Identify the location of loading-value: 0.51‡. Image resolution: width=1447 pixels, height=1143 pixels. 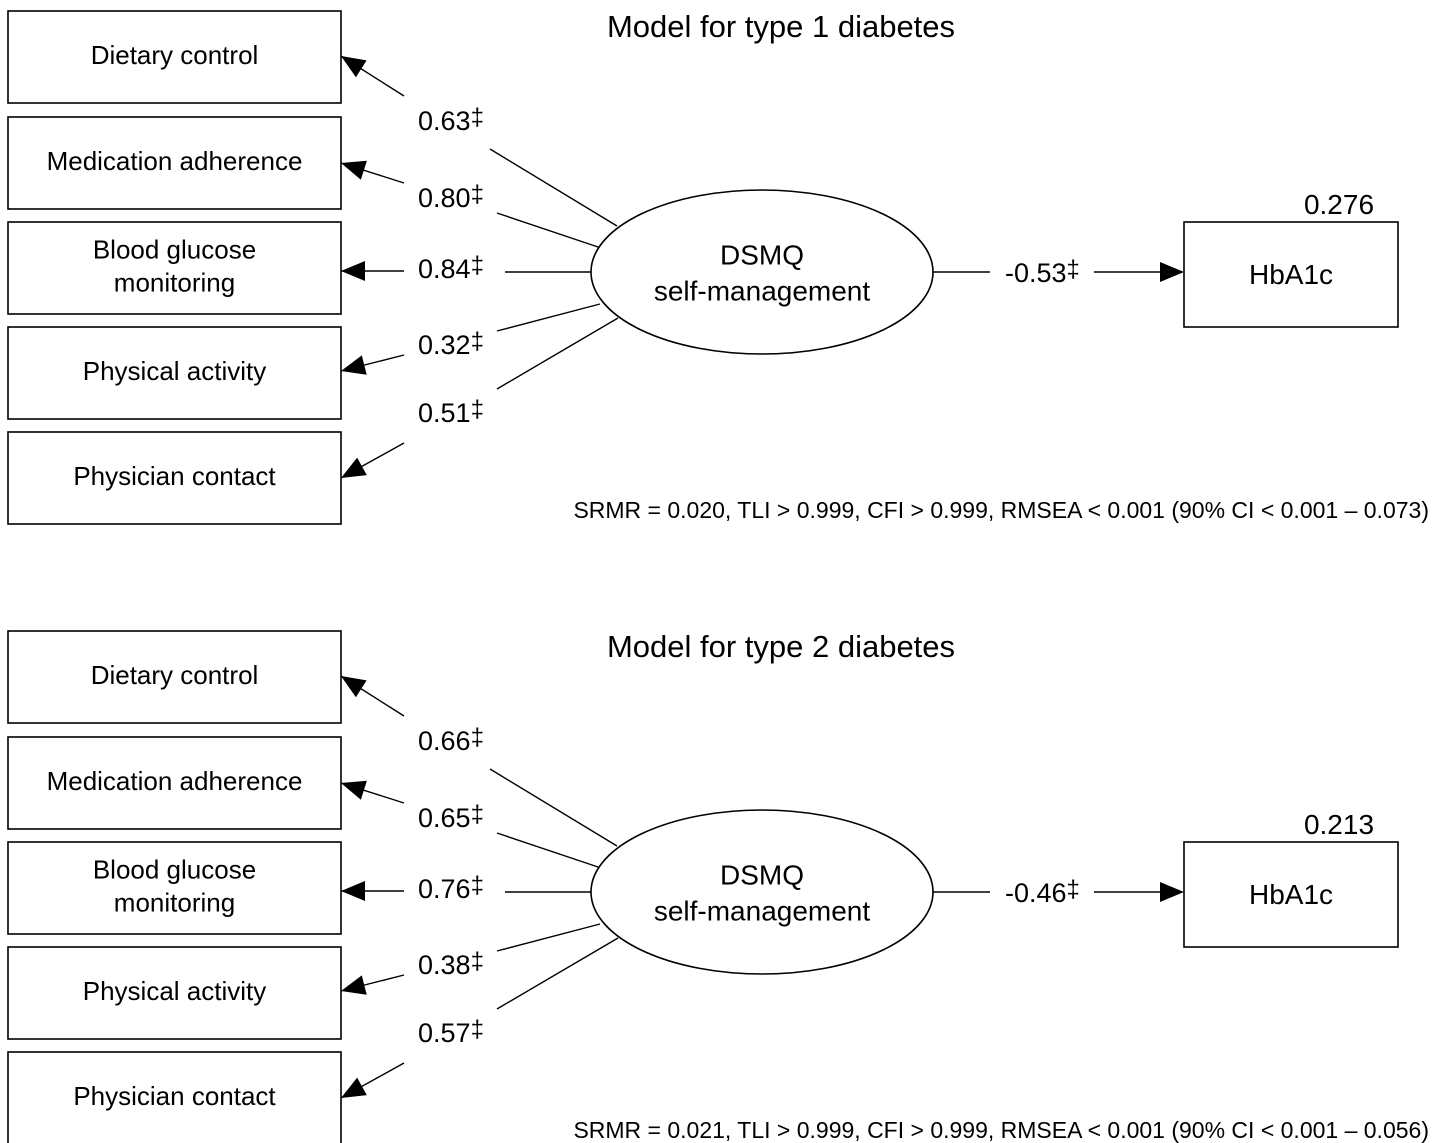
(451, 412).